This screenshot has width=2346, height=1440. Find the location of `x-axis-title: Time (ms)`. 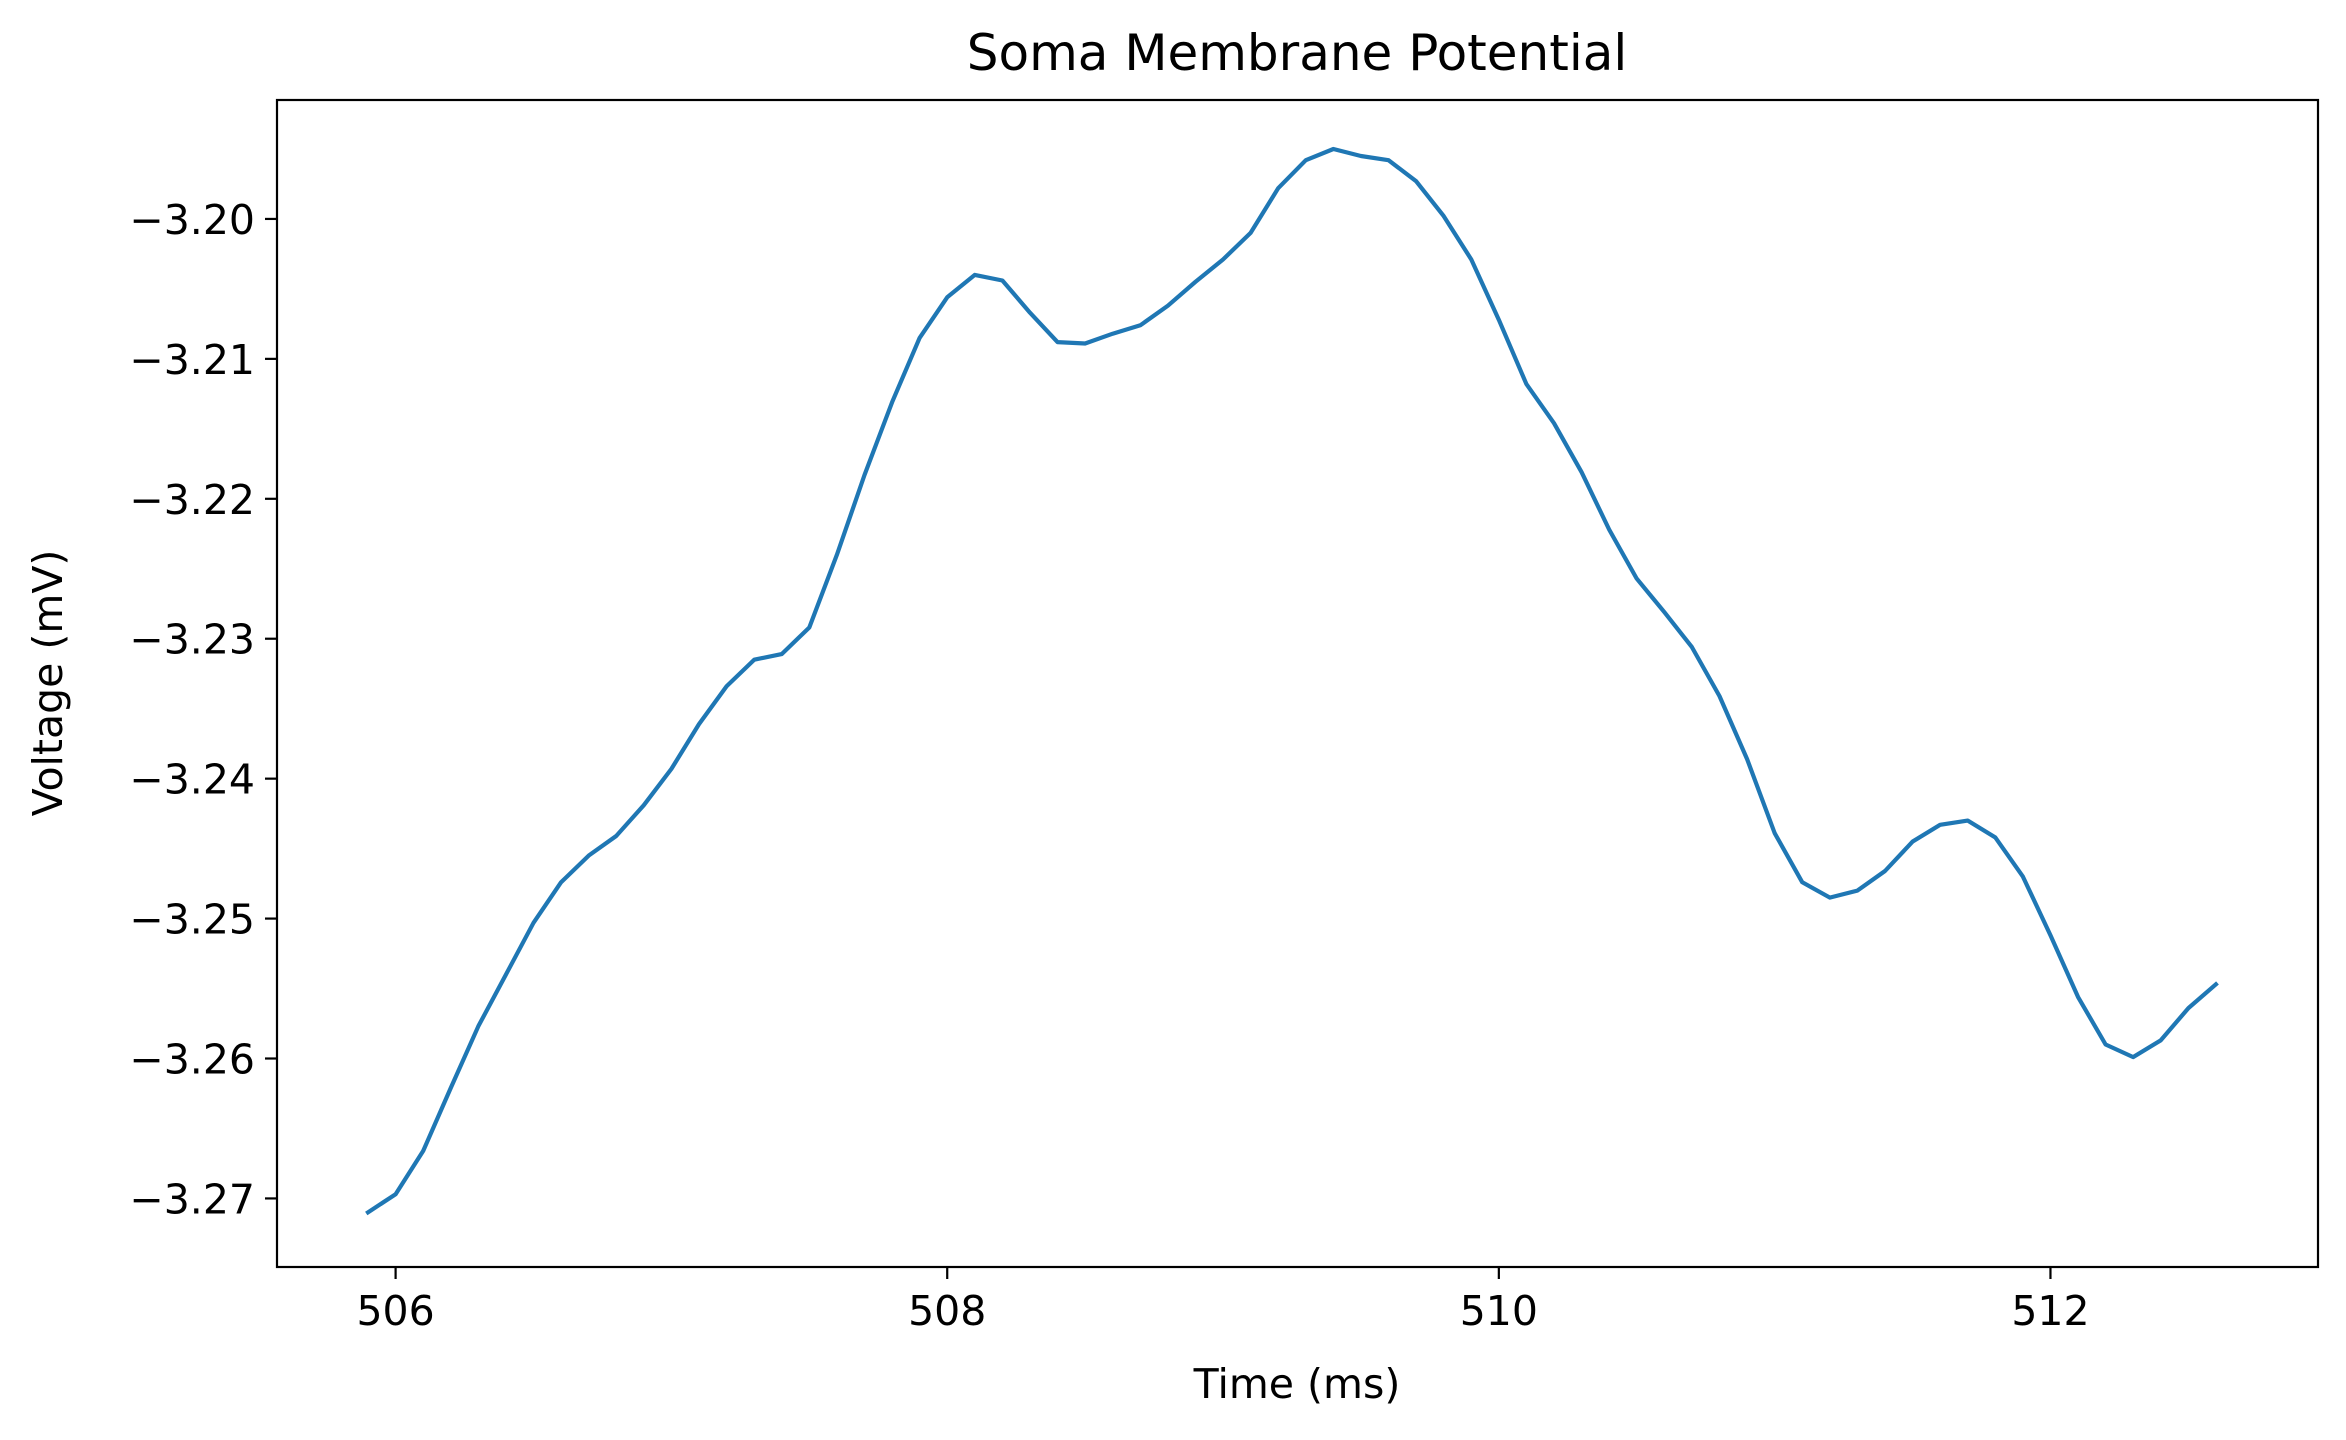

x-axis-title: Time (ms) is located at coordinates (1297, 1384).